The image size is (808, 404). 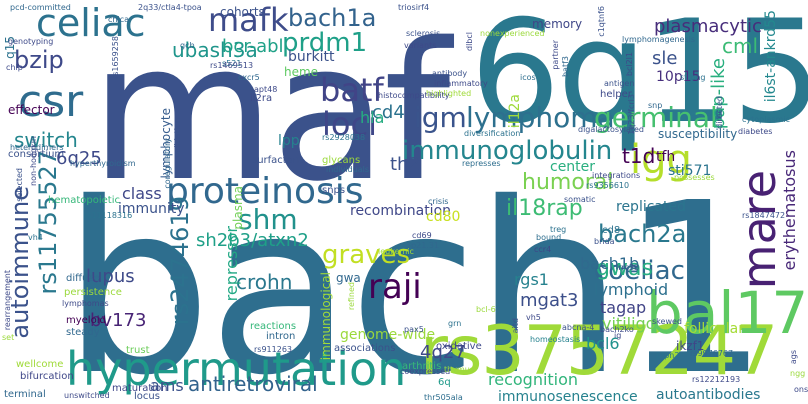 What do you see at coordinates (215, 50) in the screenshot?
I see `word: ubash3a` at bounding box center [215, 50].